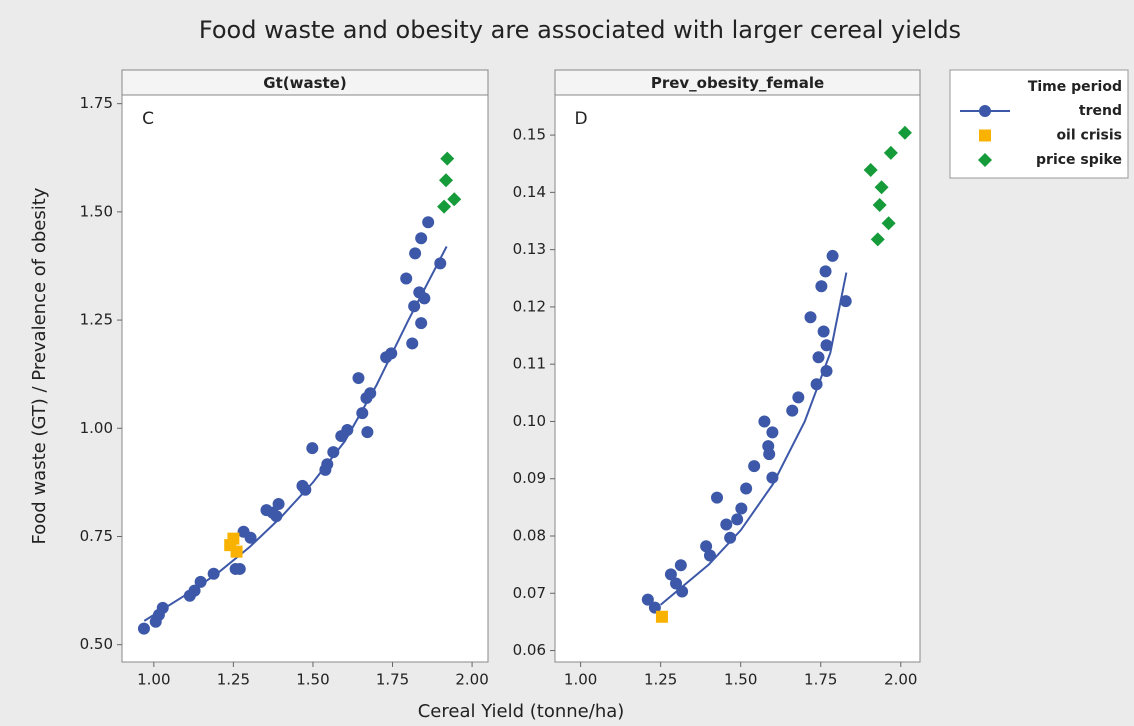 Image resolution: width=1134 pixels, height=726 pixels. Describe the element at coordinates (529, 135) in the screenshot. I see `y-tick-label: 0.15` at that location.